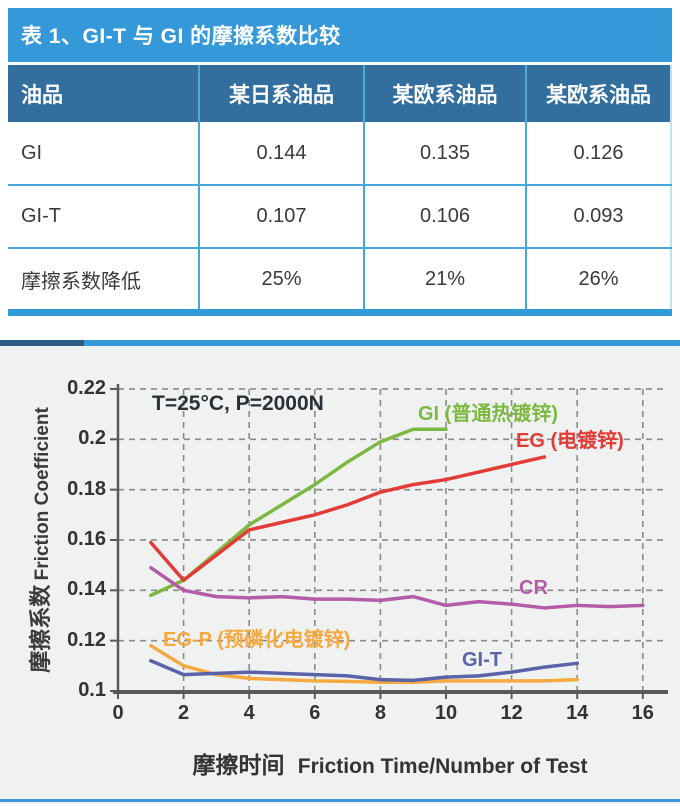 This screenshot has height=806, width=680. I want to click on chart-top-border, so click(340, 343).